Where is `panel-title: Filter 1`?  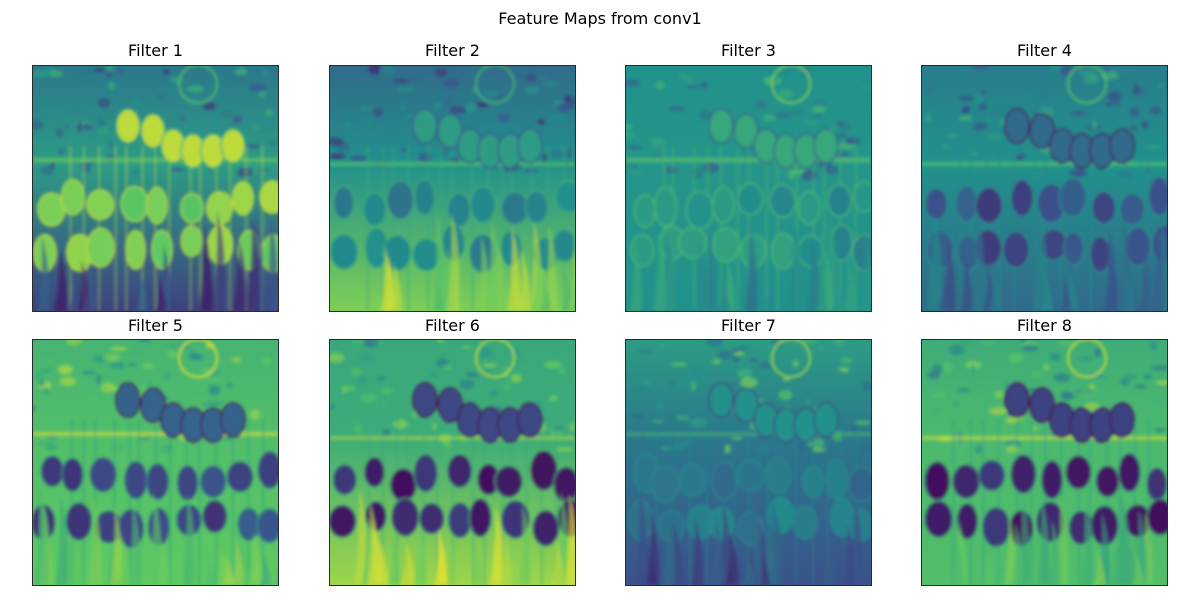
panel-title: Filter 1 is located at coordinates (155, 50).